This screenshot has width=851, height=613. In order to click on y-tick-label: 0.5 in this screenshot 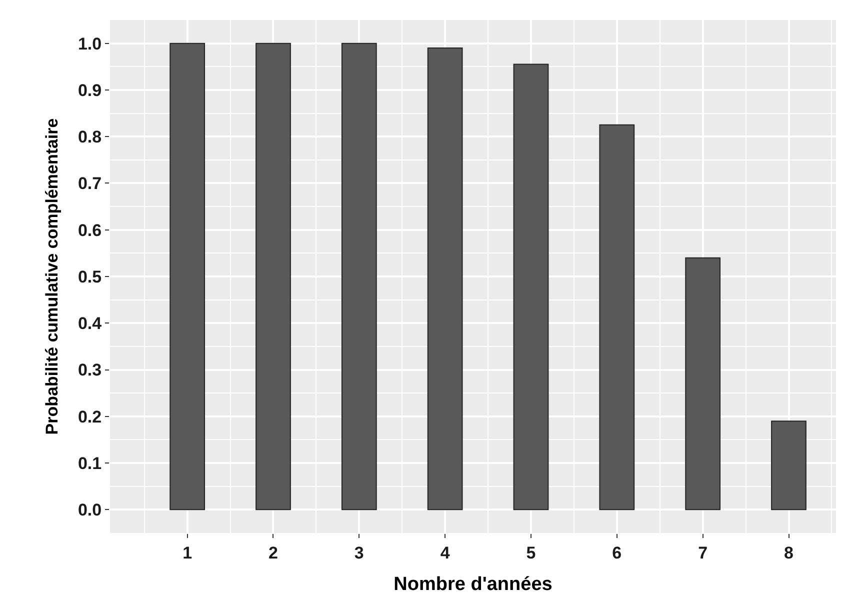, I will do `click(90, 276)`.